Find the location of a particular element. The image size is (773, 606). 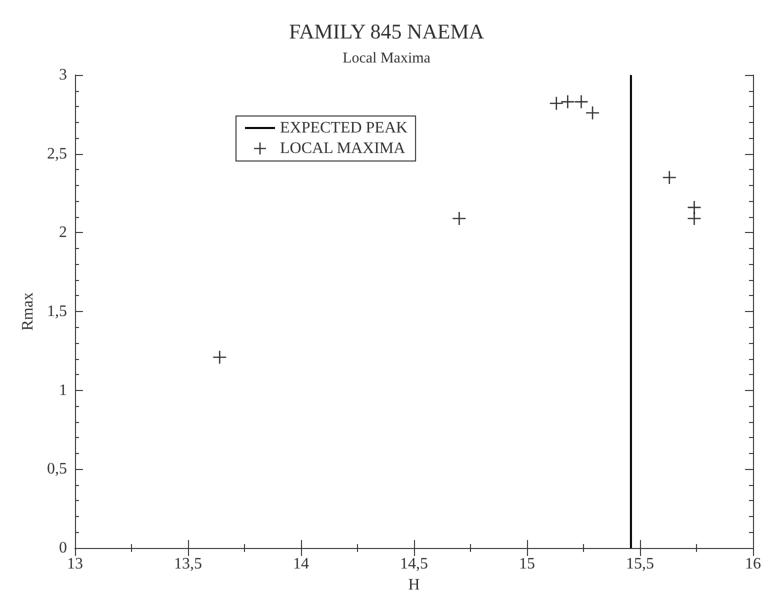

x-tick-label: 13 is located at coordinates (75, 564).